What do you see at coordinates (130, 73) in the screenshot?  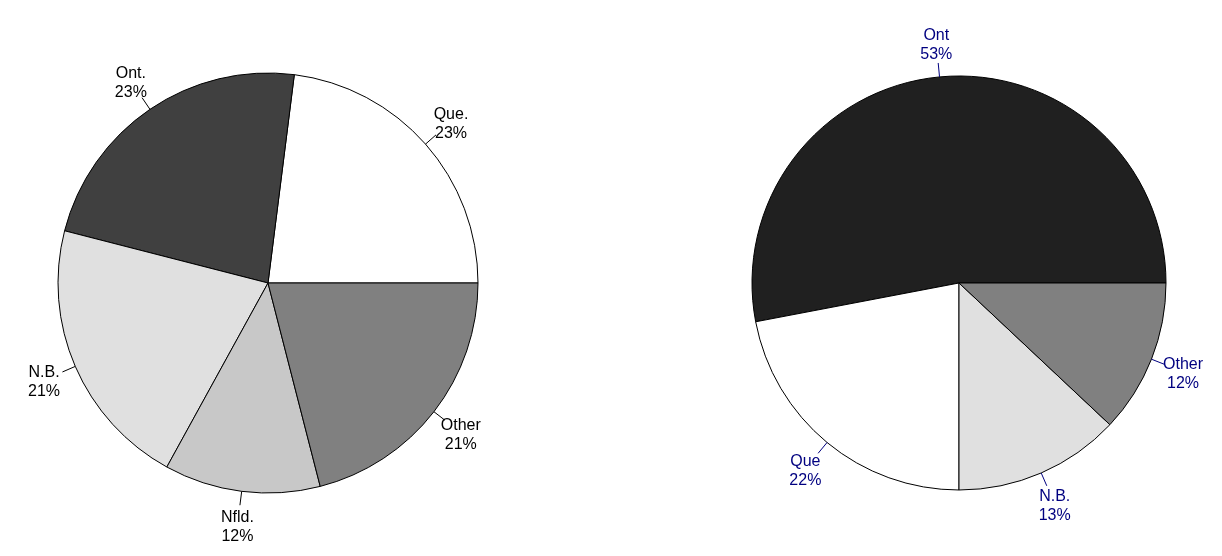 I see `slice-label: Ont.` at bounding box center [130, 73].